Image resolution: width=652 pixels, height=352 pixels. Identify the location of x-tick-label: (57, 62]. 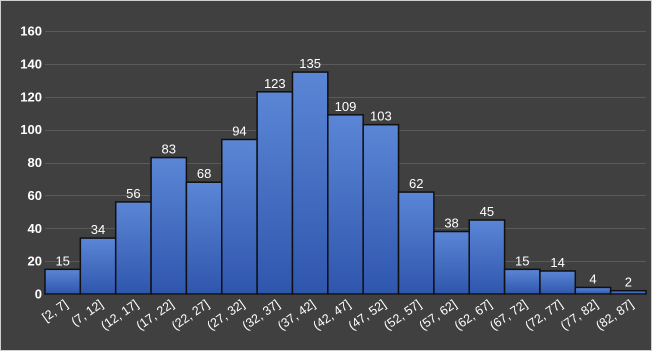
(438, 315).